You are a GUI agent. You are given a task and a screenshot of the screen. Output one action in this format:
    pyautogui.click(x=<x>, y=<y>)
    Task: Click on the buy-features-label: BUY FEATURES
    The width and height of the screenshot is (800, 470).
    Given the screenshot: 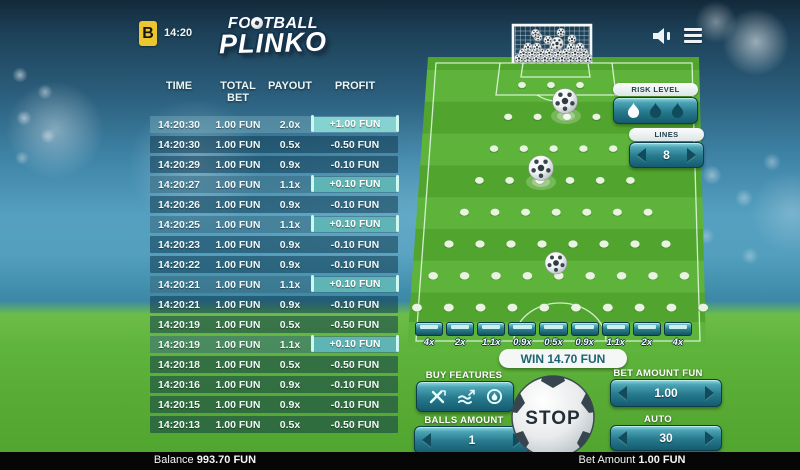 What is the action you would take?
    pyautogui.click(x=464, y=375)
    